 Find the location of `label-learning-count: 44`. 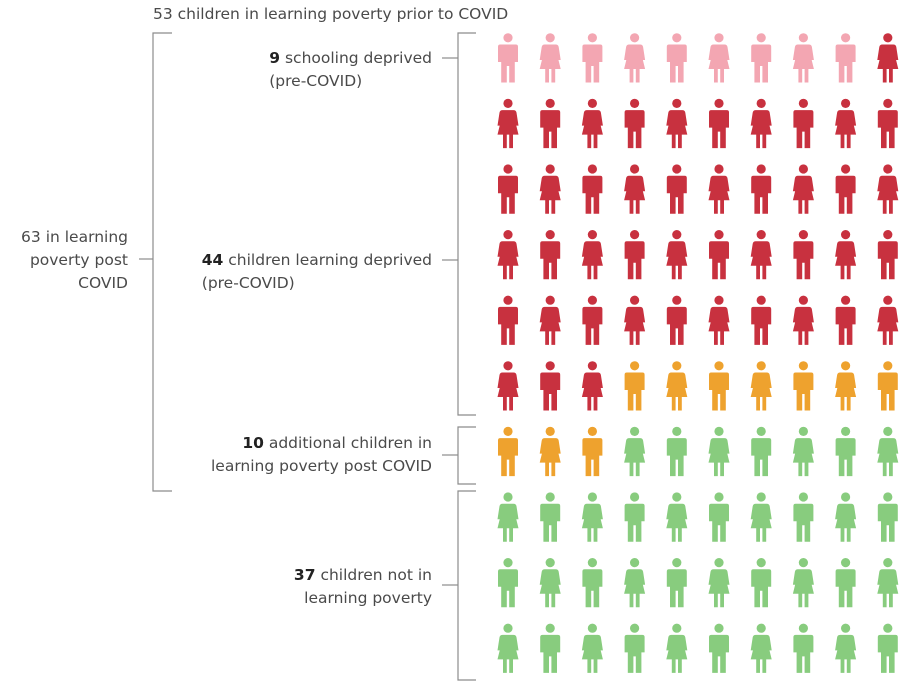

label-learning-count: 44 is located at coordinates (212, 260).